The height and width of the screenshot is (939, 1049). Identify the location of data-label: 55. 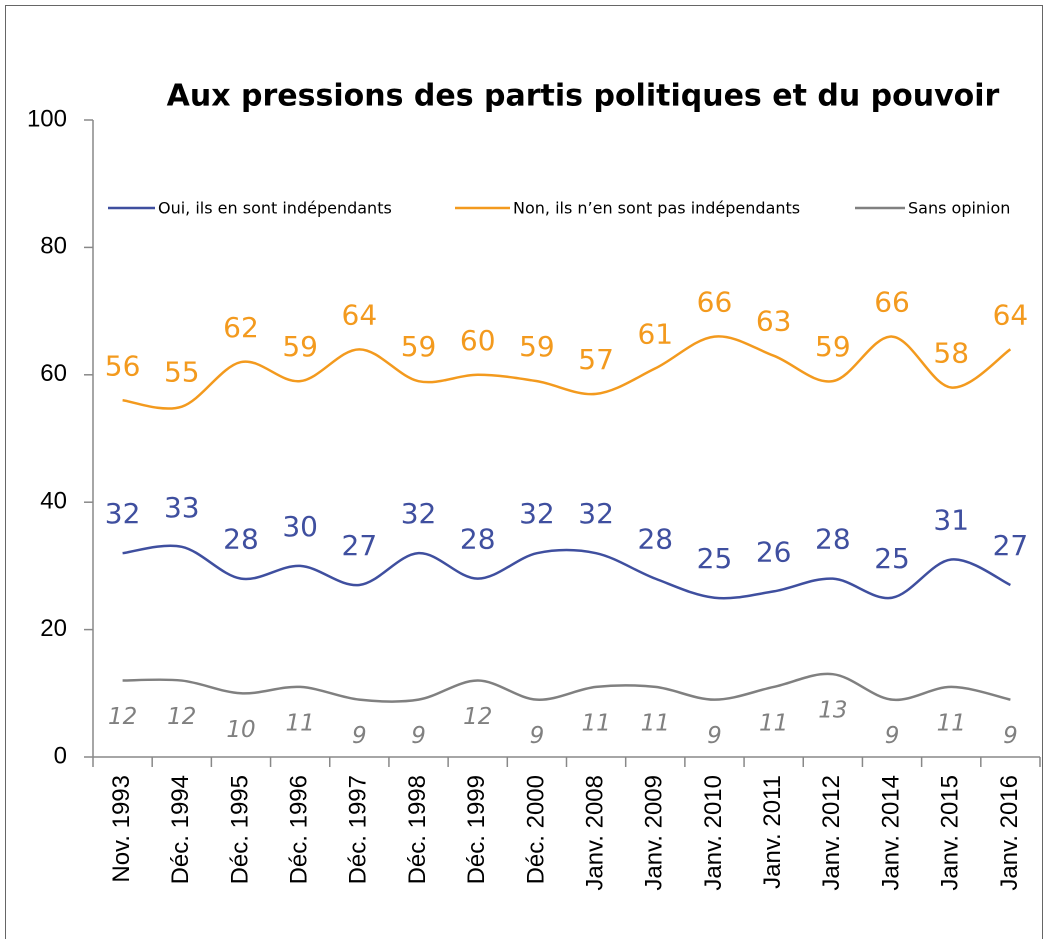
(182, 372).